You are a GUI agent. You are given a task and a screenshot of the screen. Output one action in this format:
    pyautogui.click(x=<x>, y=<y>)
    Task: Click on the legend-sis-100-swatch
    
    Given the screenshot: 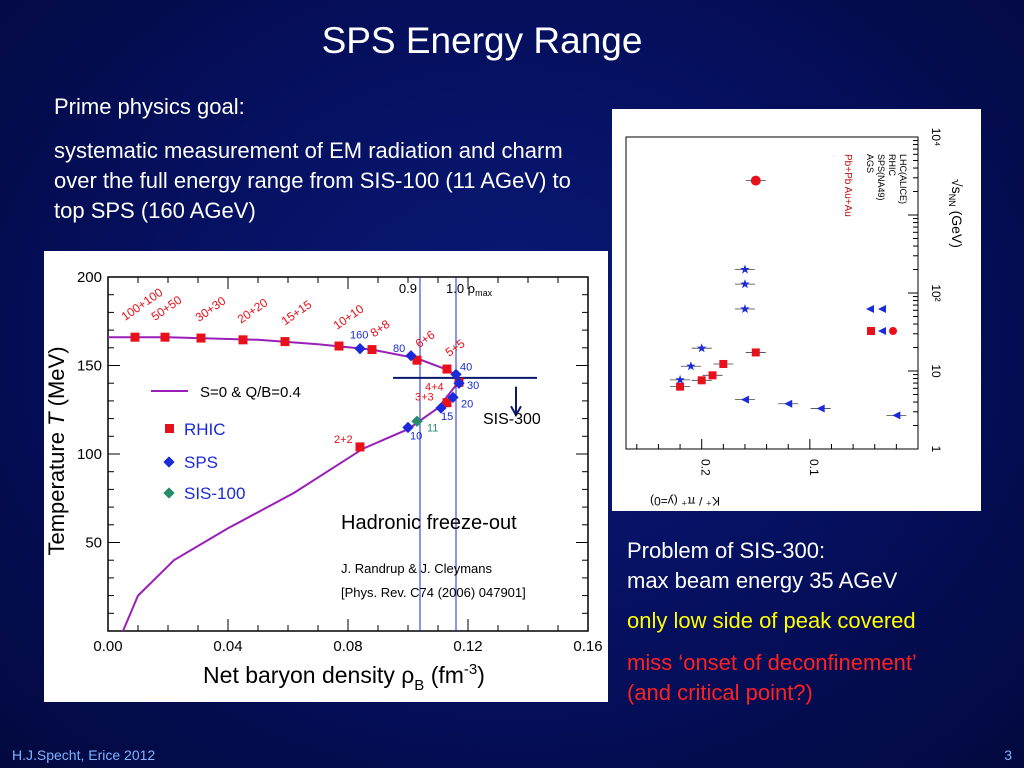 What is the action you would take?
    pyautogui.click(x=169, y=493)
    